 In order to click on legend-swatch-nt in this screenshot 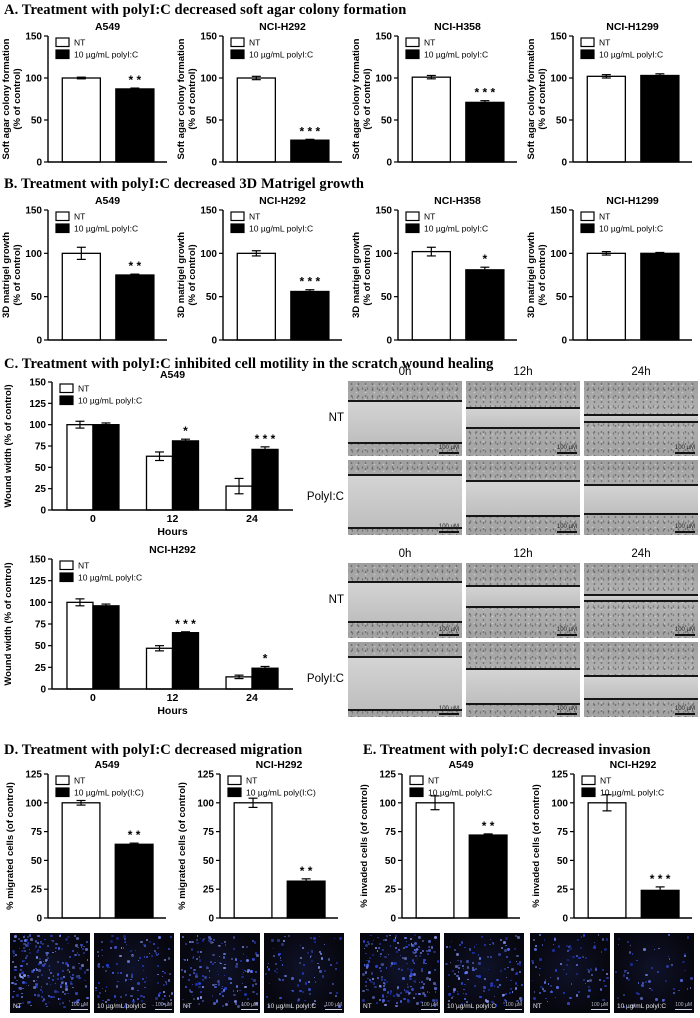, I will do `click(588, 780)`.